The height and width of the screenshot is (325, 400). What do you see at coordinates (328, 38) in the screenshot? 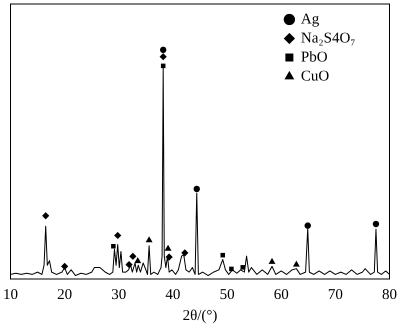
I see `legend-label: Na₂S4O₇` at bounding box center [328, 38].